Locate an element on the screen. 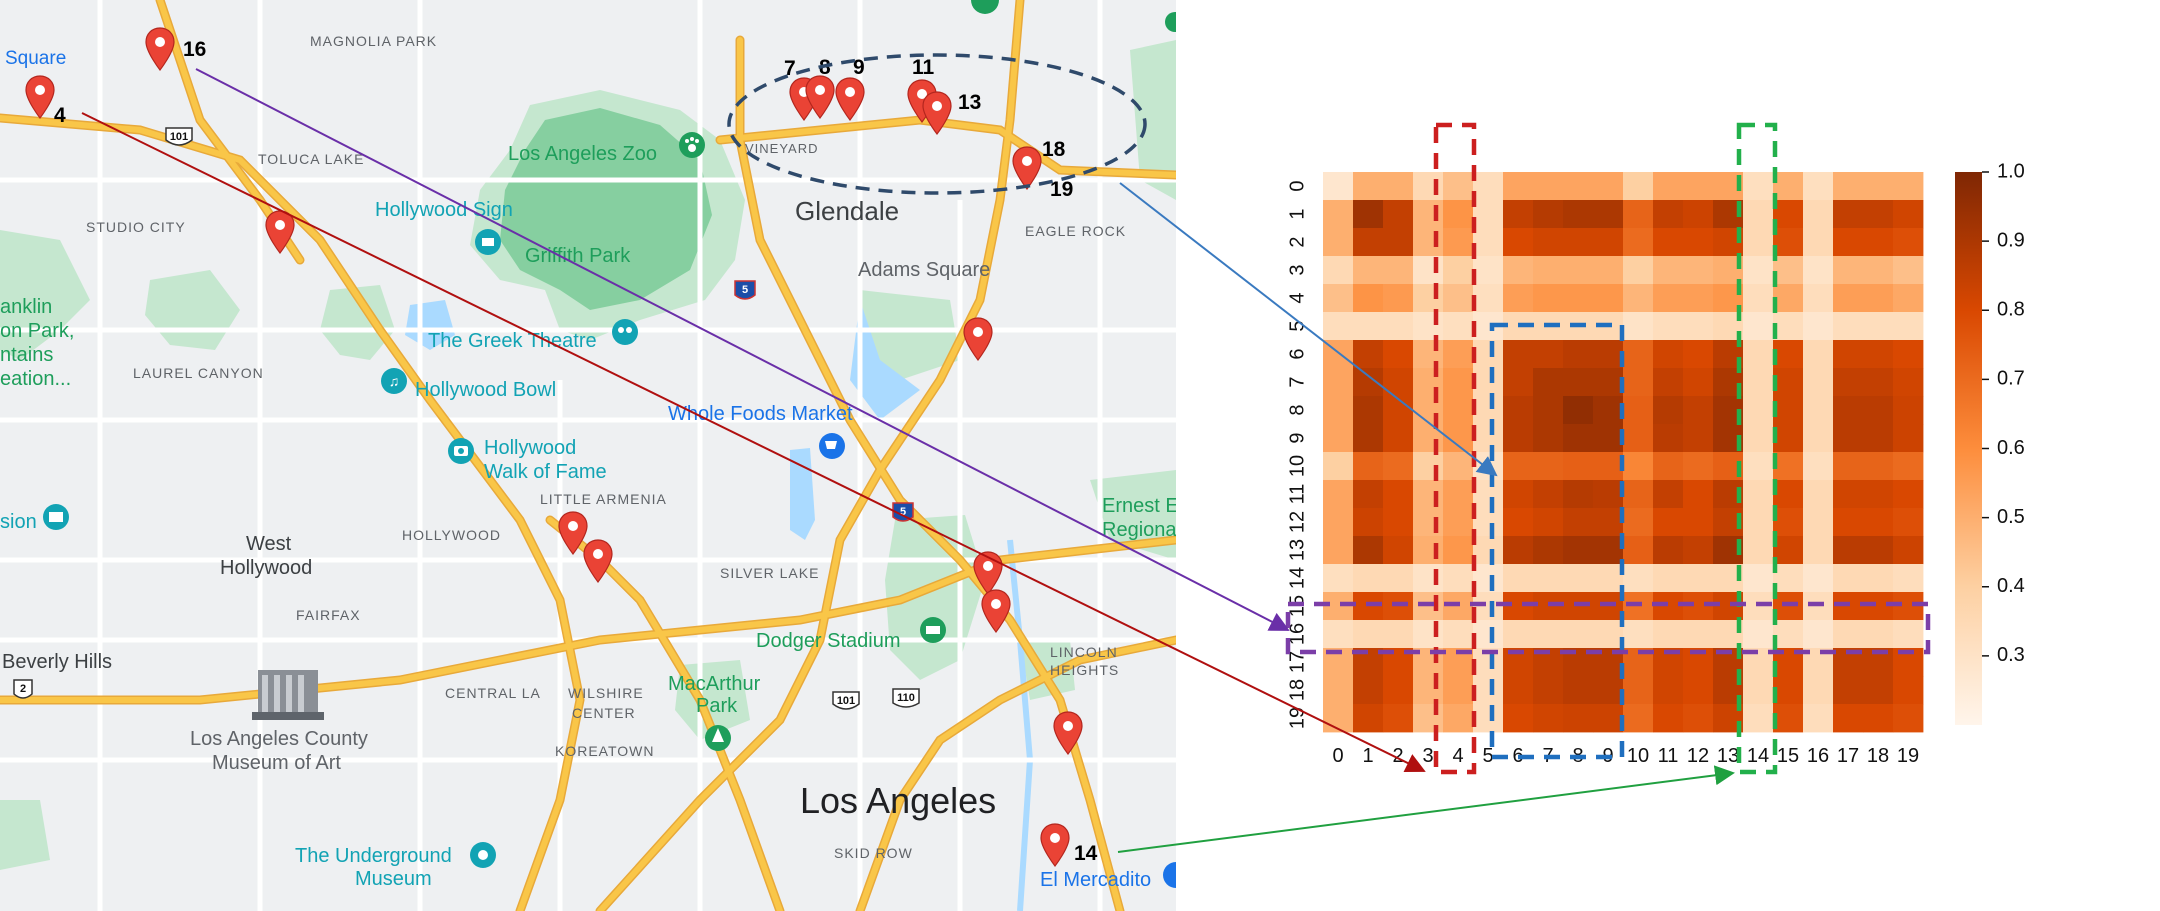 The width and height of the screenshot is (2160, 911). place-label: VINEYARD is located at coordinates (782, 148).